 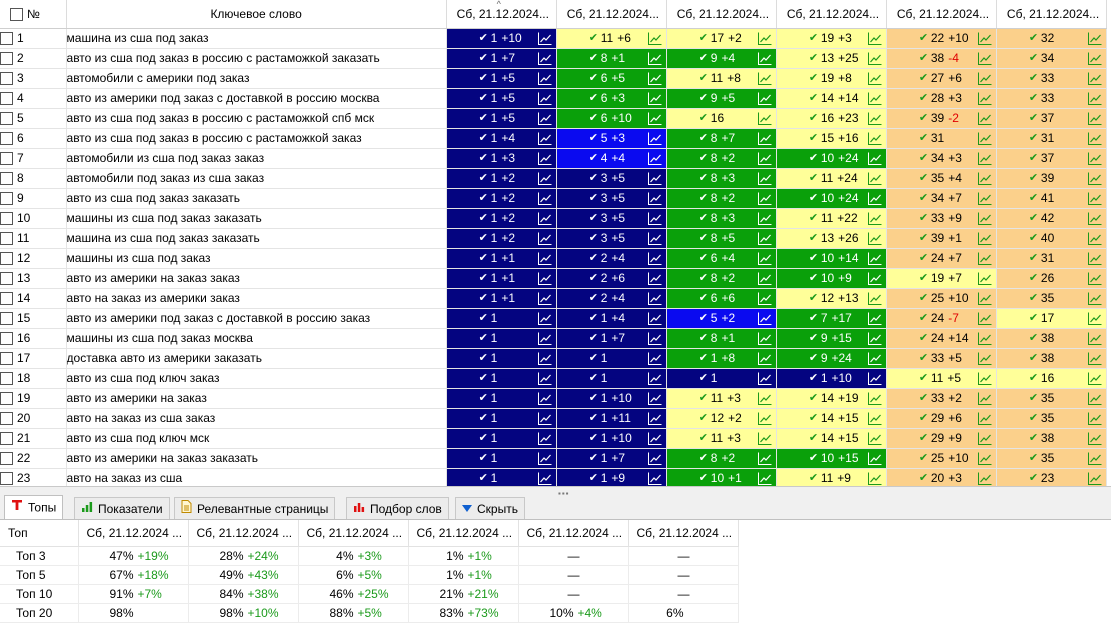 What do you see at coordinates (1052, 258) in the screenshot?
I see `position-cell: ✔ 31` at bounding box center [1052, 258].